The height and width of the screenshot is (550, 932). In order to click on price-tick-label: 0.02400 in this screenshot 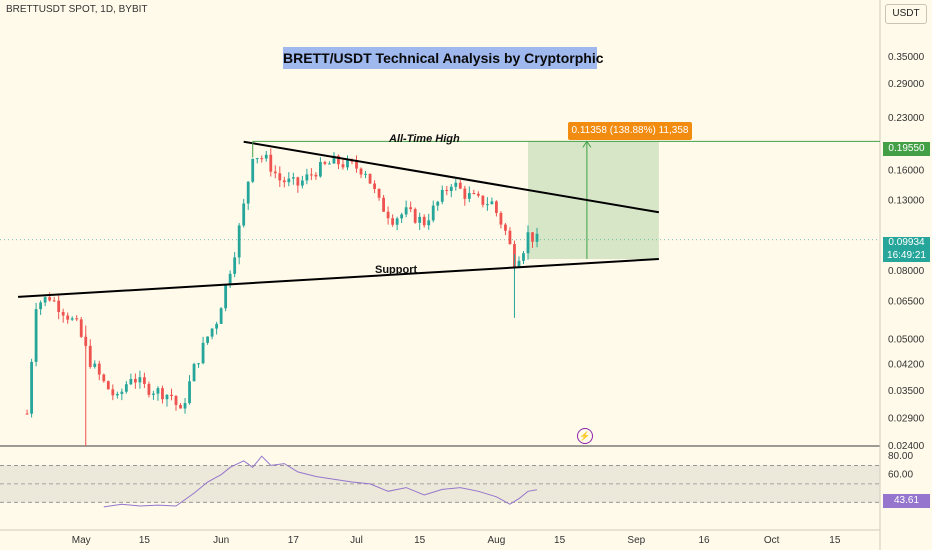, I will do `click(906, 446)`.